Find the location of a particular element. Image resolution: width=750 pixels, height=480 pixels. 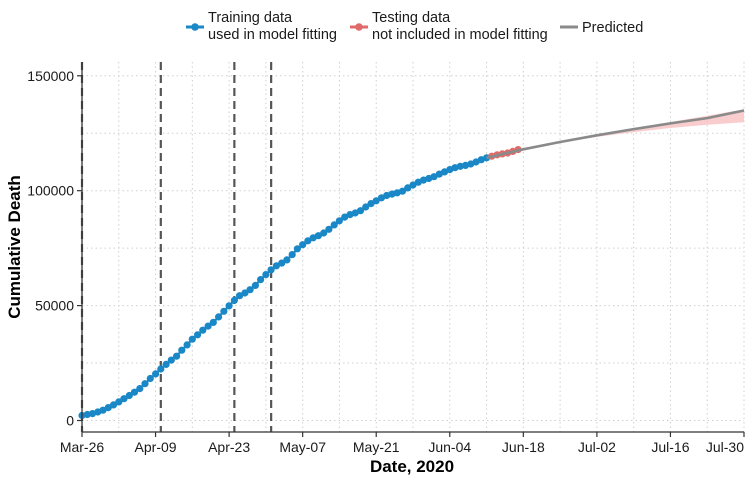

confidence-band-layer is located at coordinates (615, 133).